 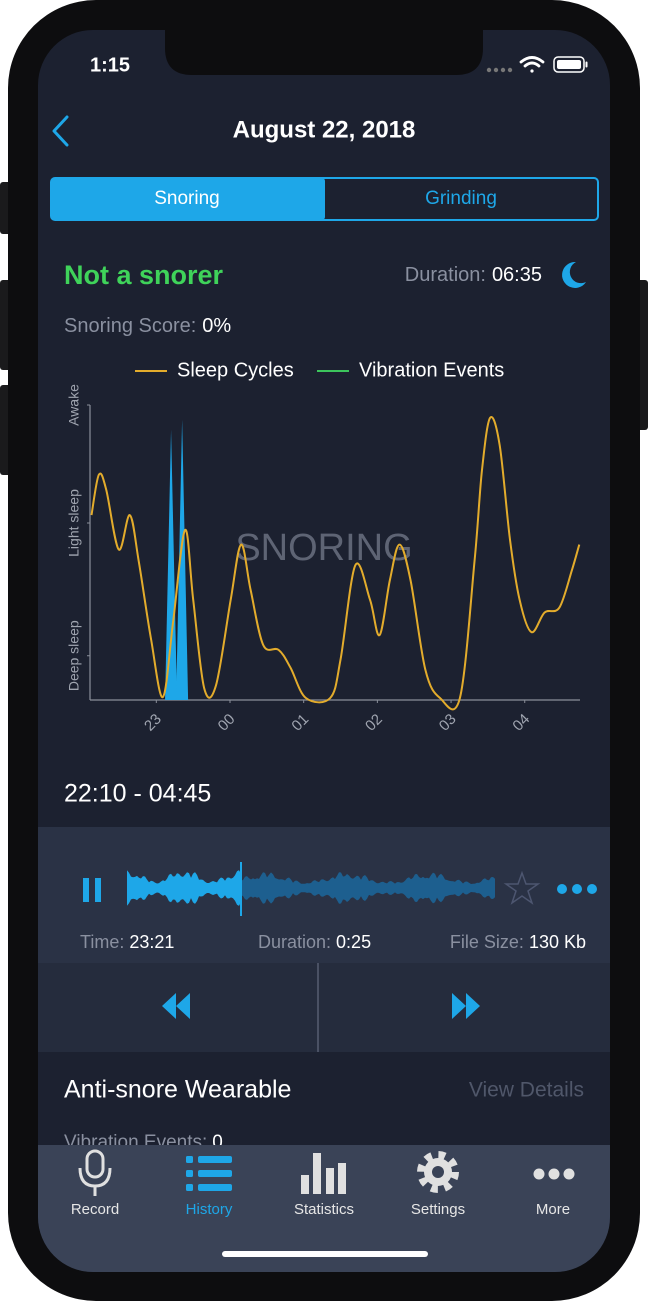 What do you see at coordinates (60, 131) in the screenshot?
I see `back-button` at bounding box center [60, 131].